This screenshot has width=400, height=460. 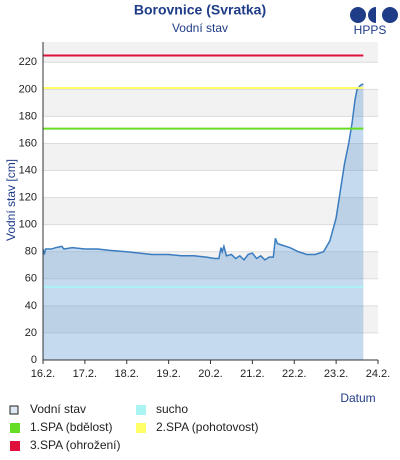 I want to click on y-tick-label: 120, so click(x=28, y=198).